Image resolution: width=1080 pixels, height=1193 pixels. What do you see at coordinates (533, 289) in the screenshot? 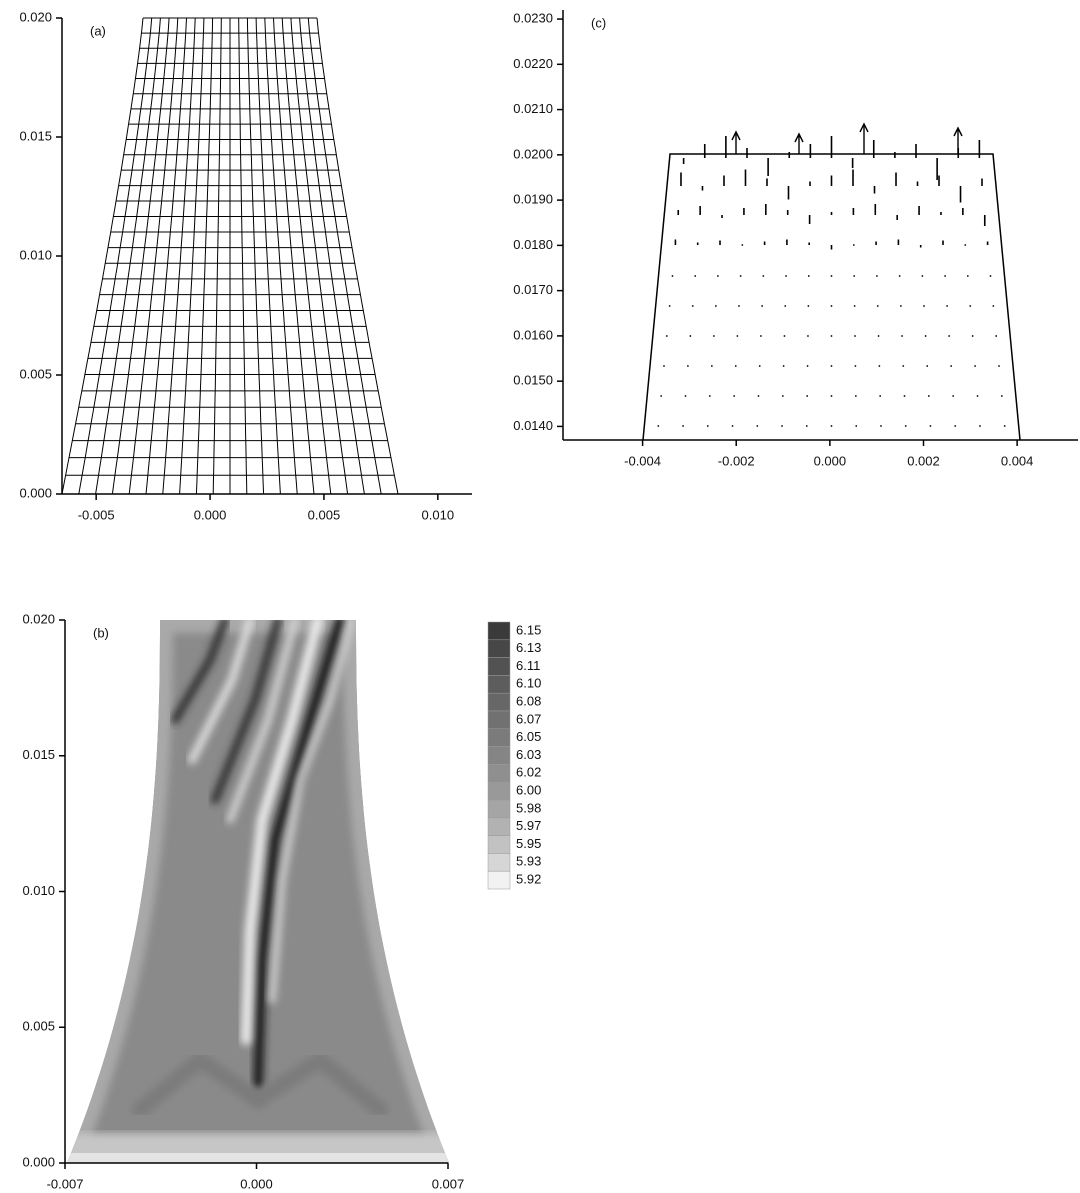
I see `y-tick-label: 0.0170` at bounding box center [533, 289].